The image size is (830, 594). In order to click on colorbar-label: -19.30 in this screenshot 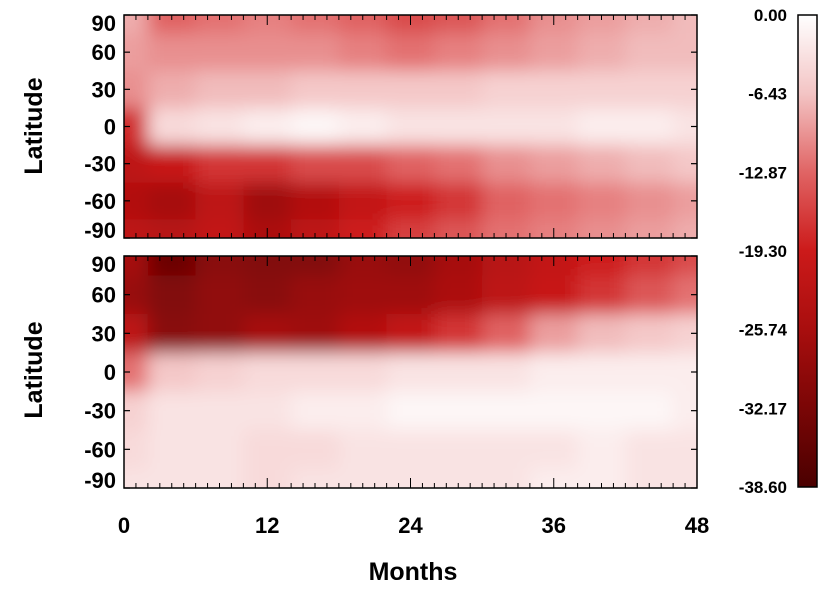, I will do `click(763, 251)`.